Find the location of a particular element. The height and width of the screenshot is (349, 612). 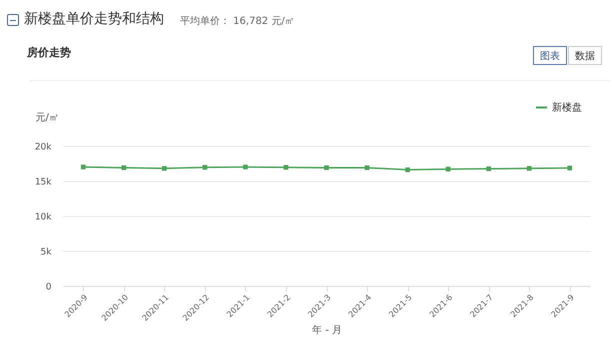

y-axis-title: 元/㎡ is located at coordinates (47, 118).